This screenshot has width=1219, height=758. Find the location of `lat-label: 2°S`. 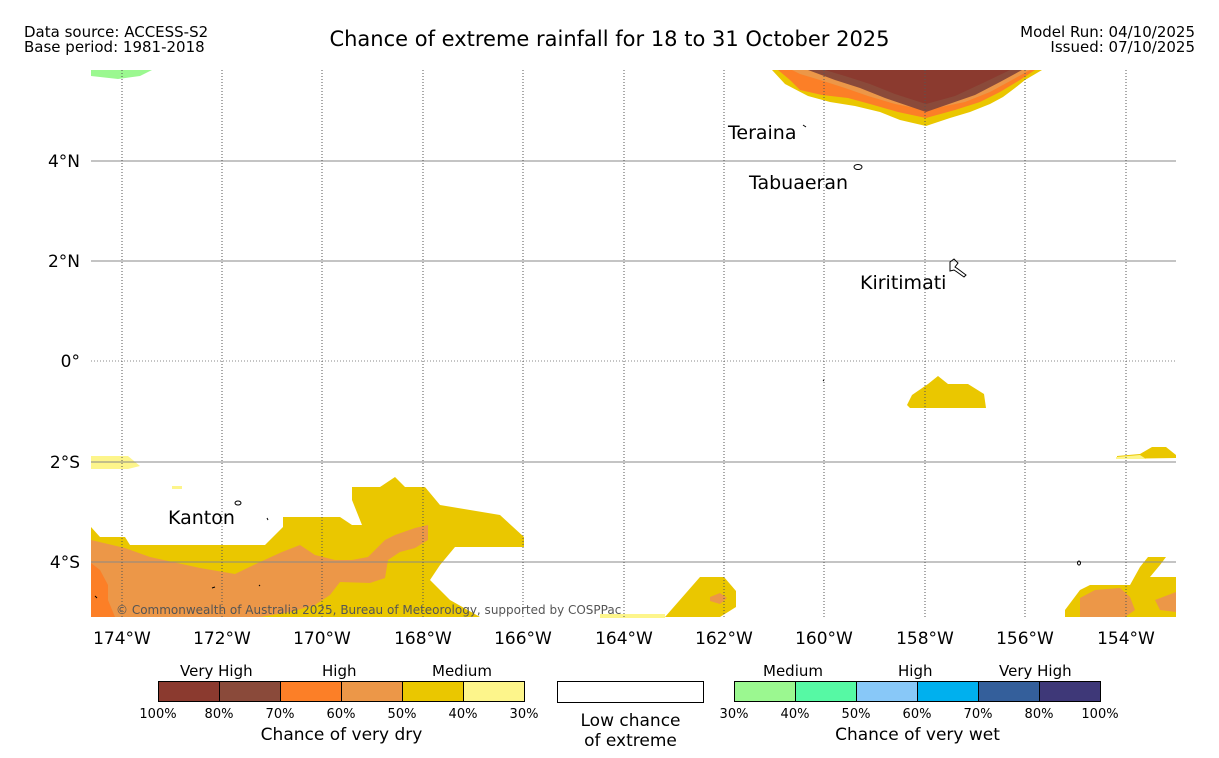

lat-label: 2°S is located at coordinates (65, 463).